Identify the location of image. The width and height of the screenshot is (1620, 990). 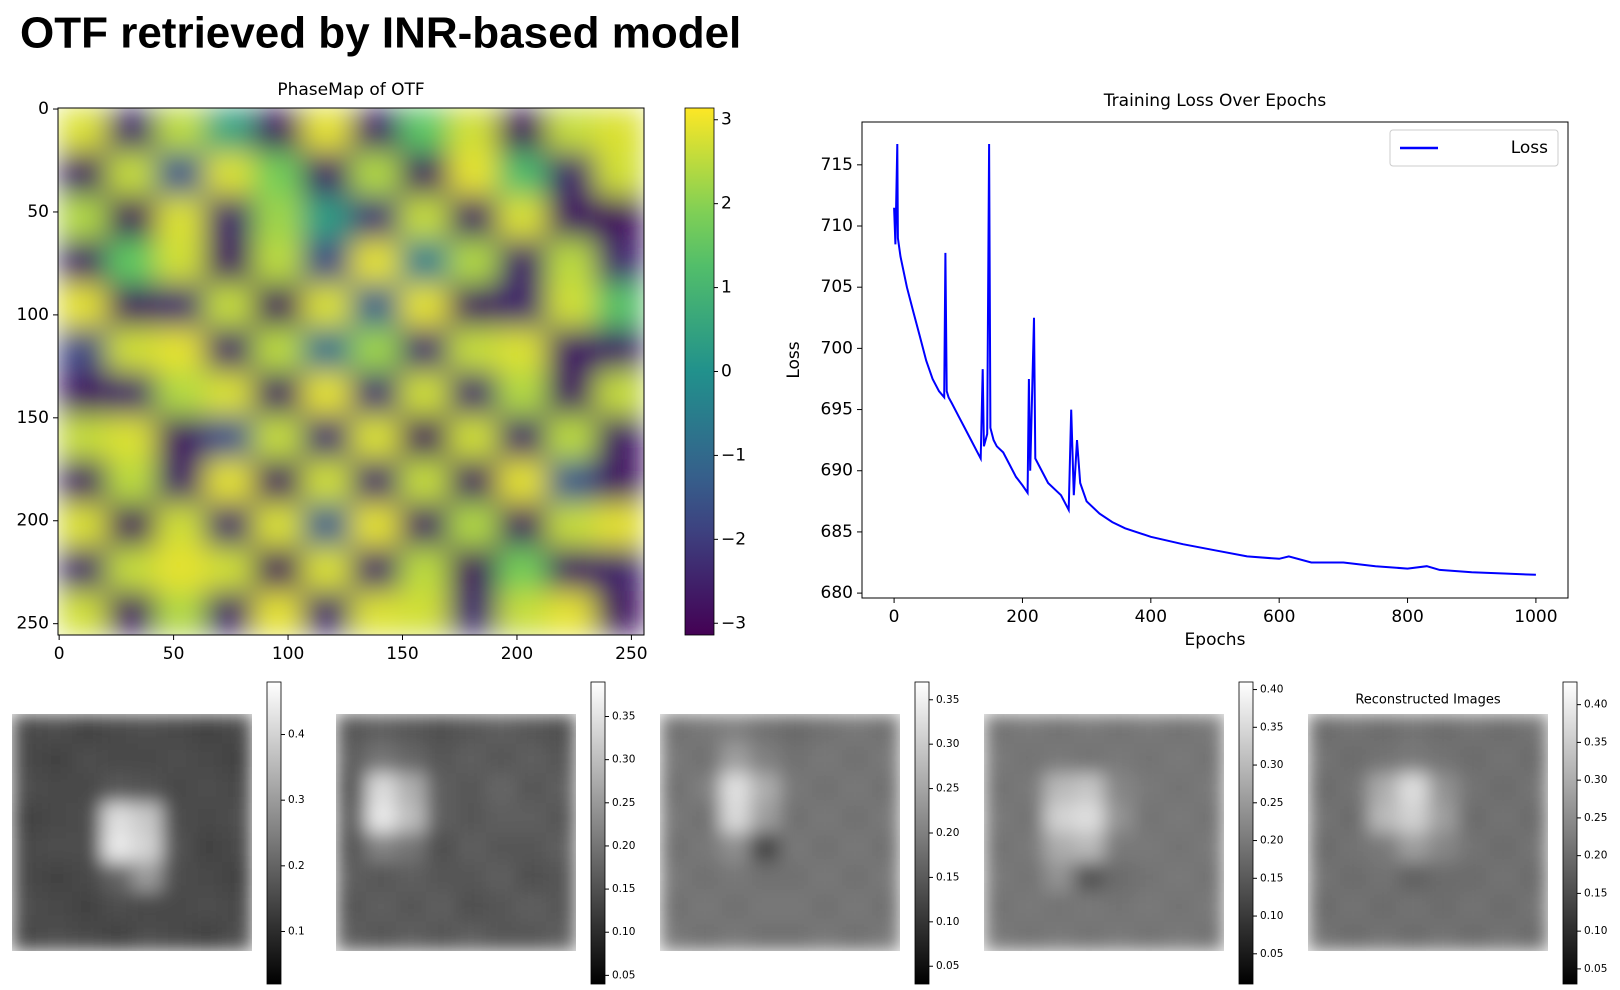
(780, 833).